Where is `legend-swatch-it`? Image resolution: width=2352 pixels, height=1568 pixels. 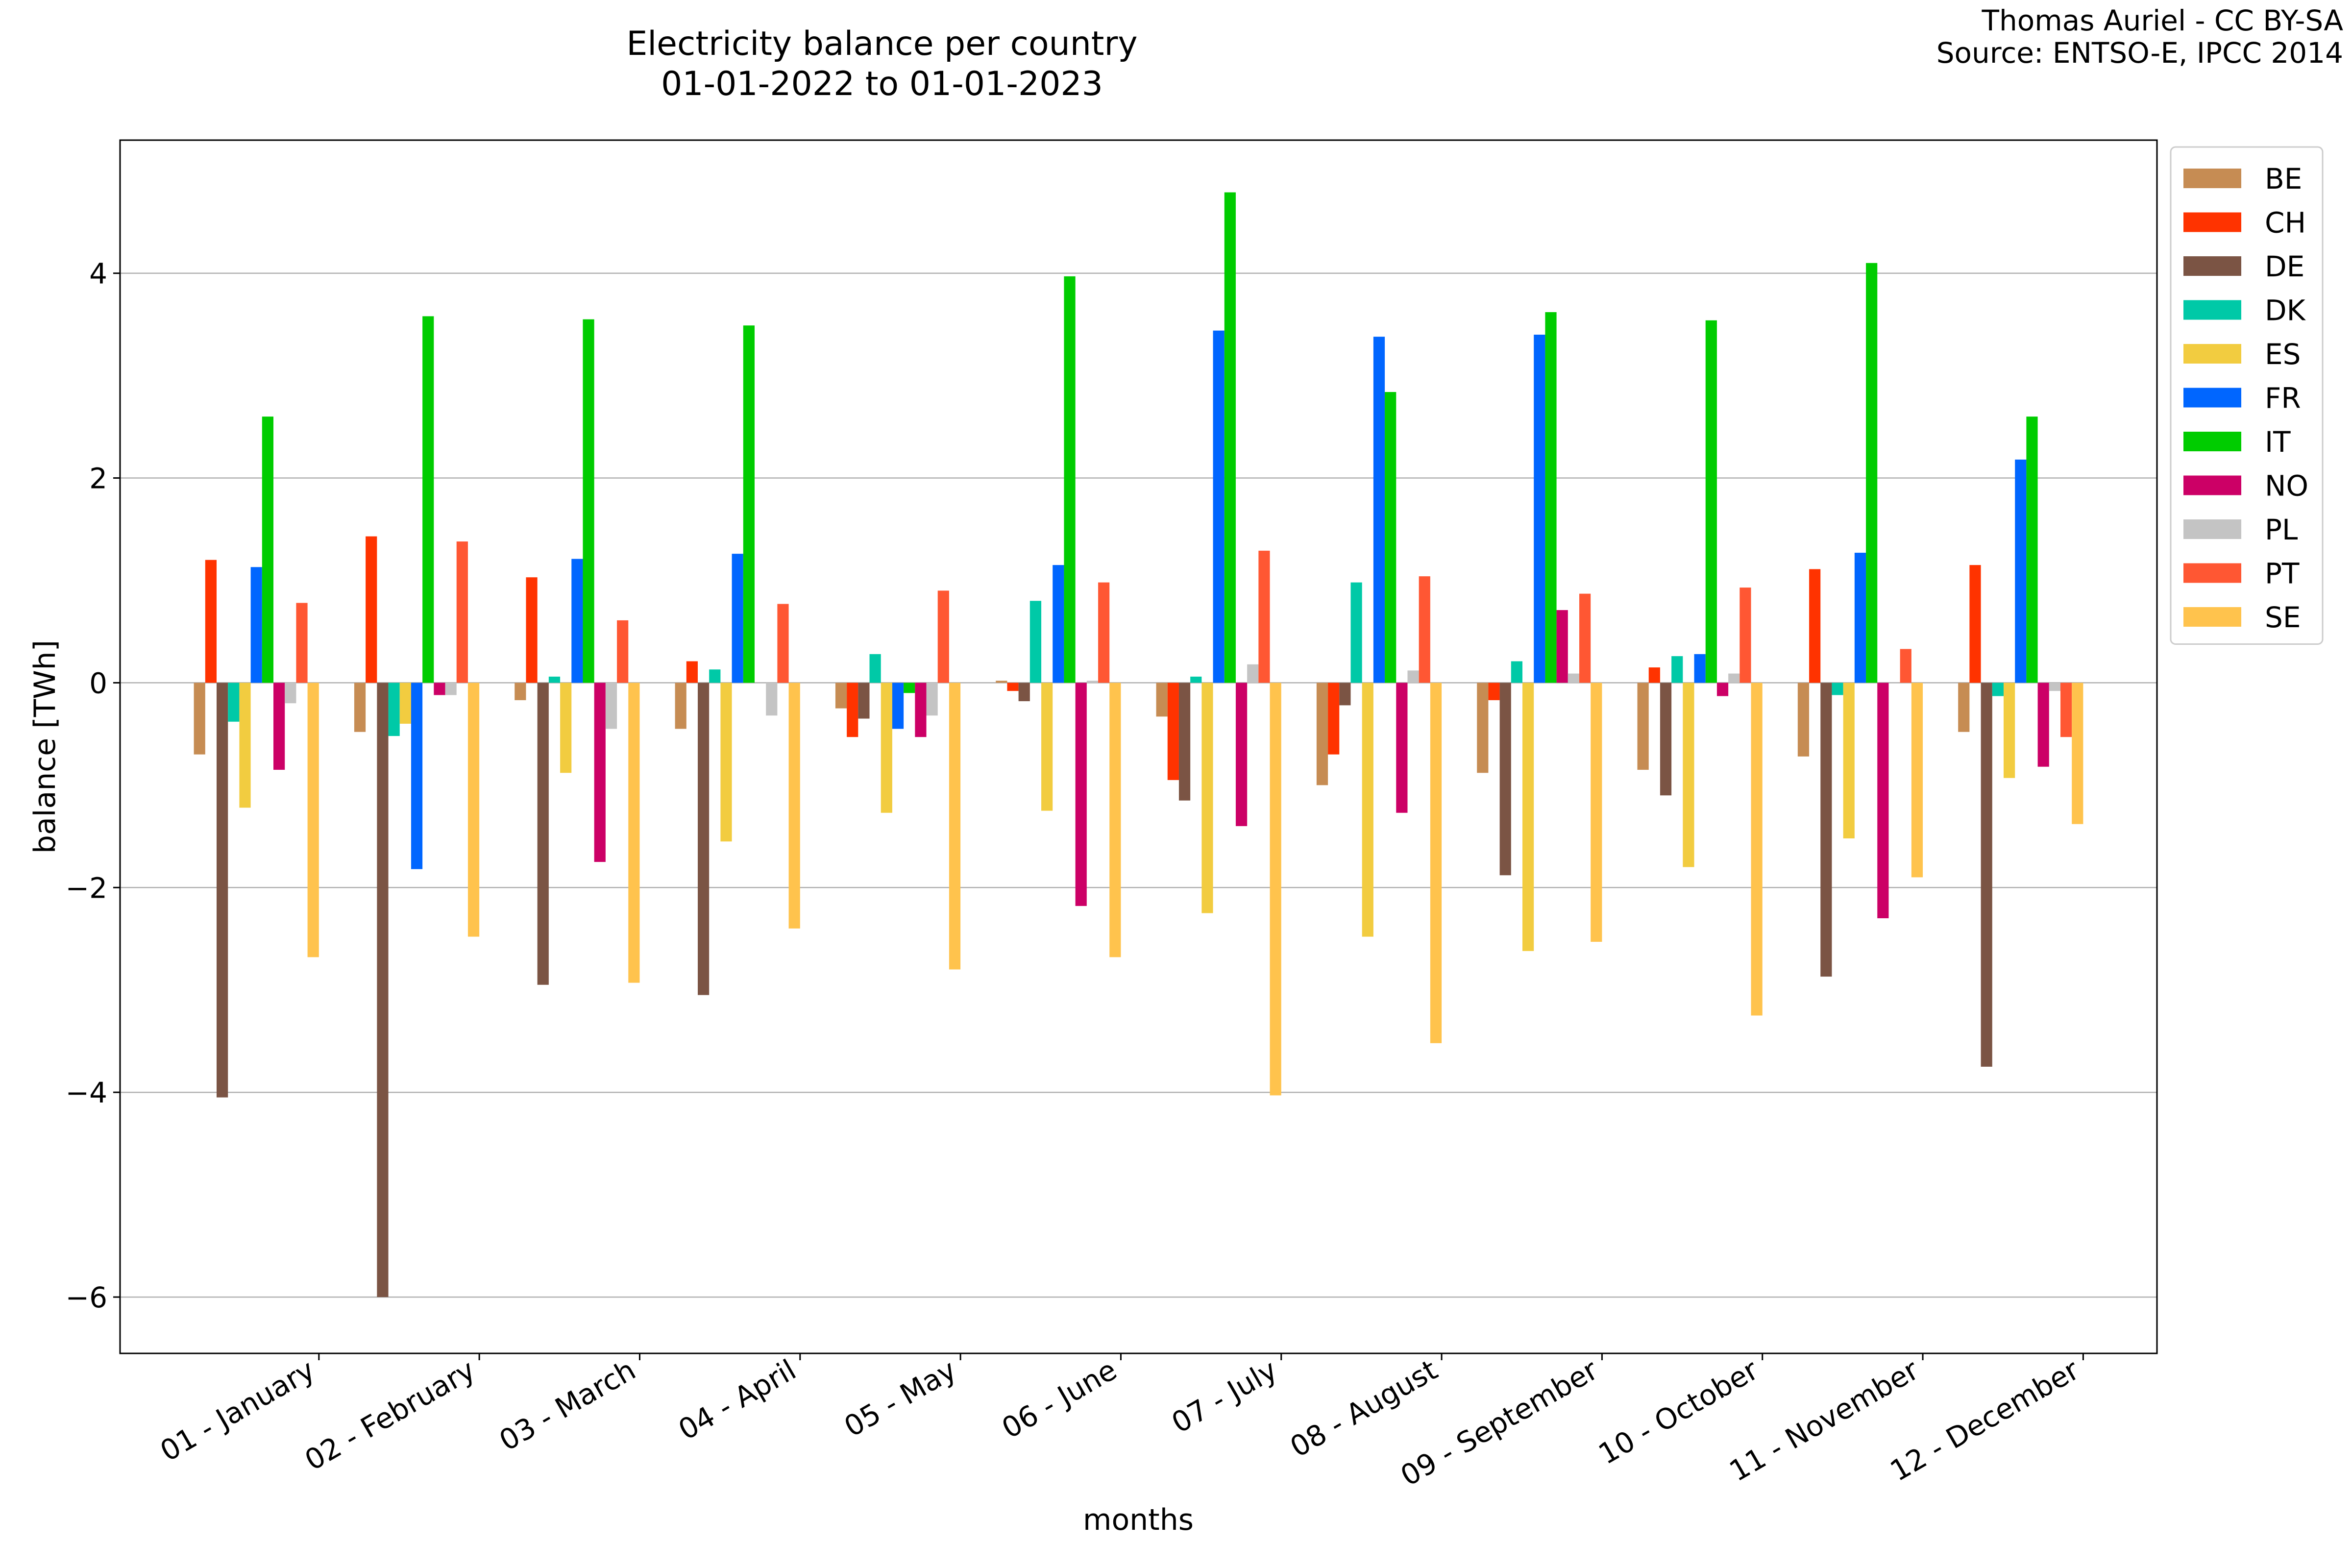
legend-swatch-it is located at coordinates (2212, 441).